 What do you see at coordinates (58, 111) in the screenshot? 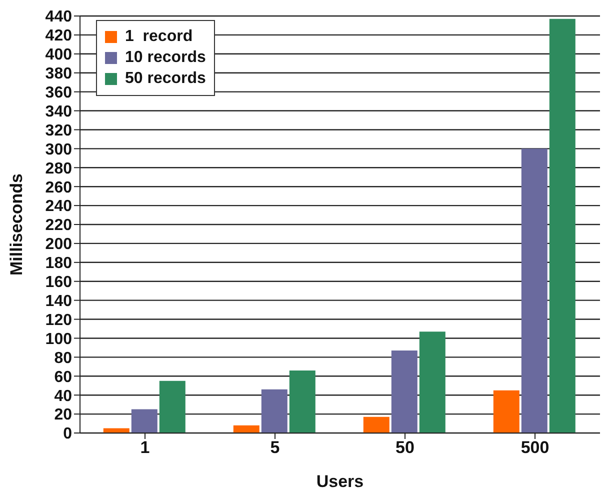
I see `y-tick-label: 340` at bounding box center [58, 111].